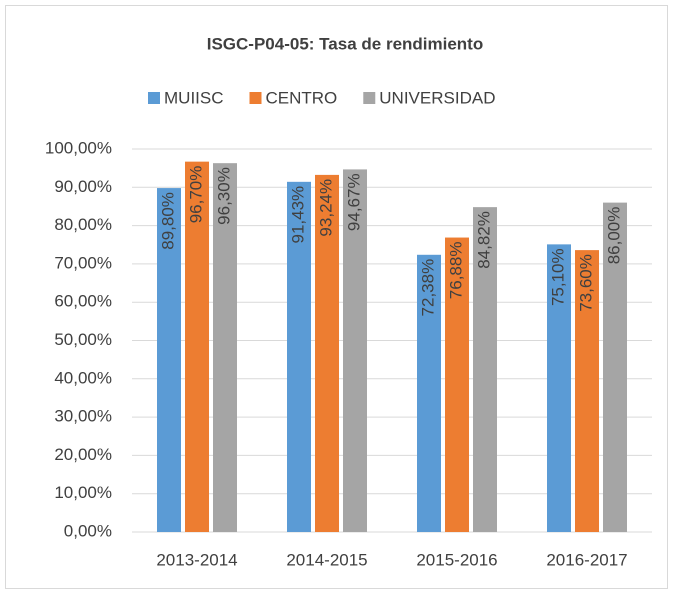 This screenshot has height=594, width=673. Describe the element at coordinates (83, 262) in the screenshot. I see `y-tick-label: 70,00%` at that location.